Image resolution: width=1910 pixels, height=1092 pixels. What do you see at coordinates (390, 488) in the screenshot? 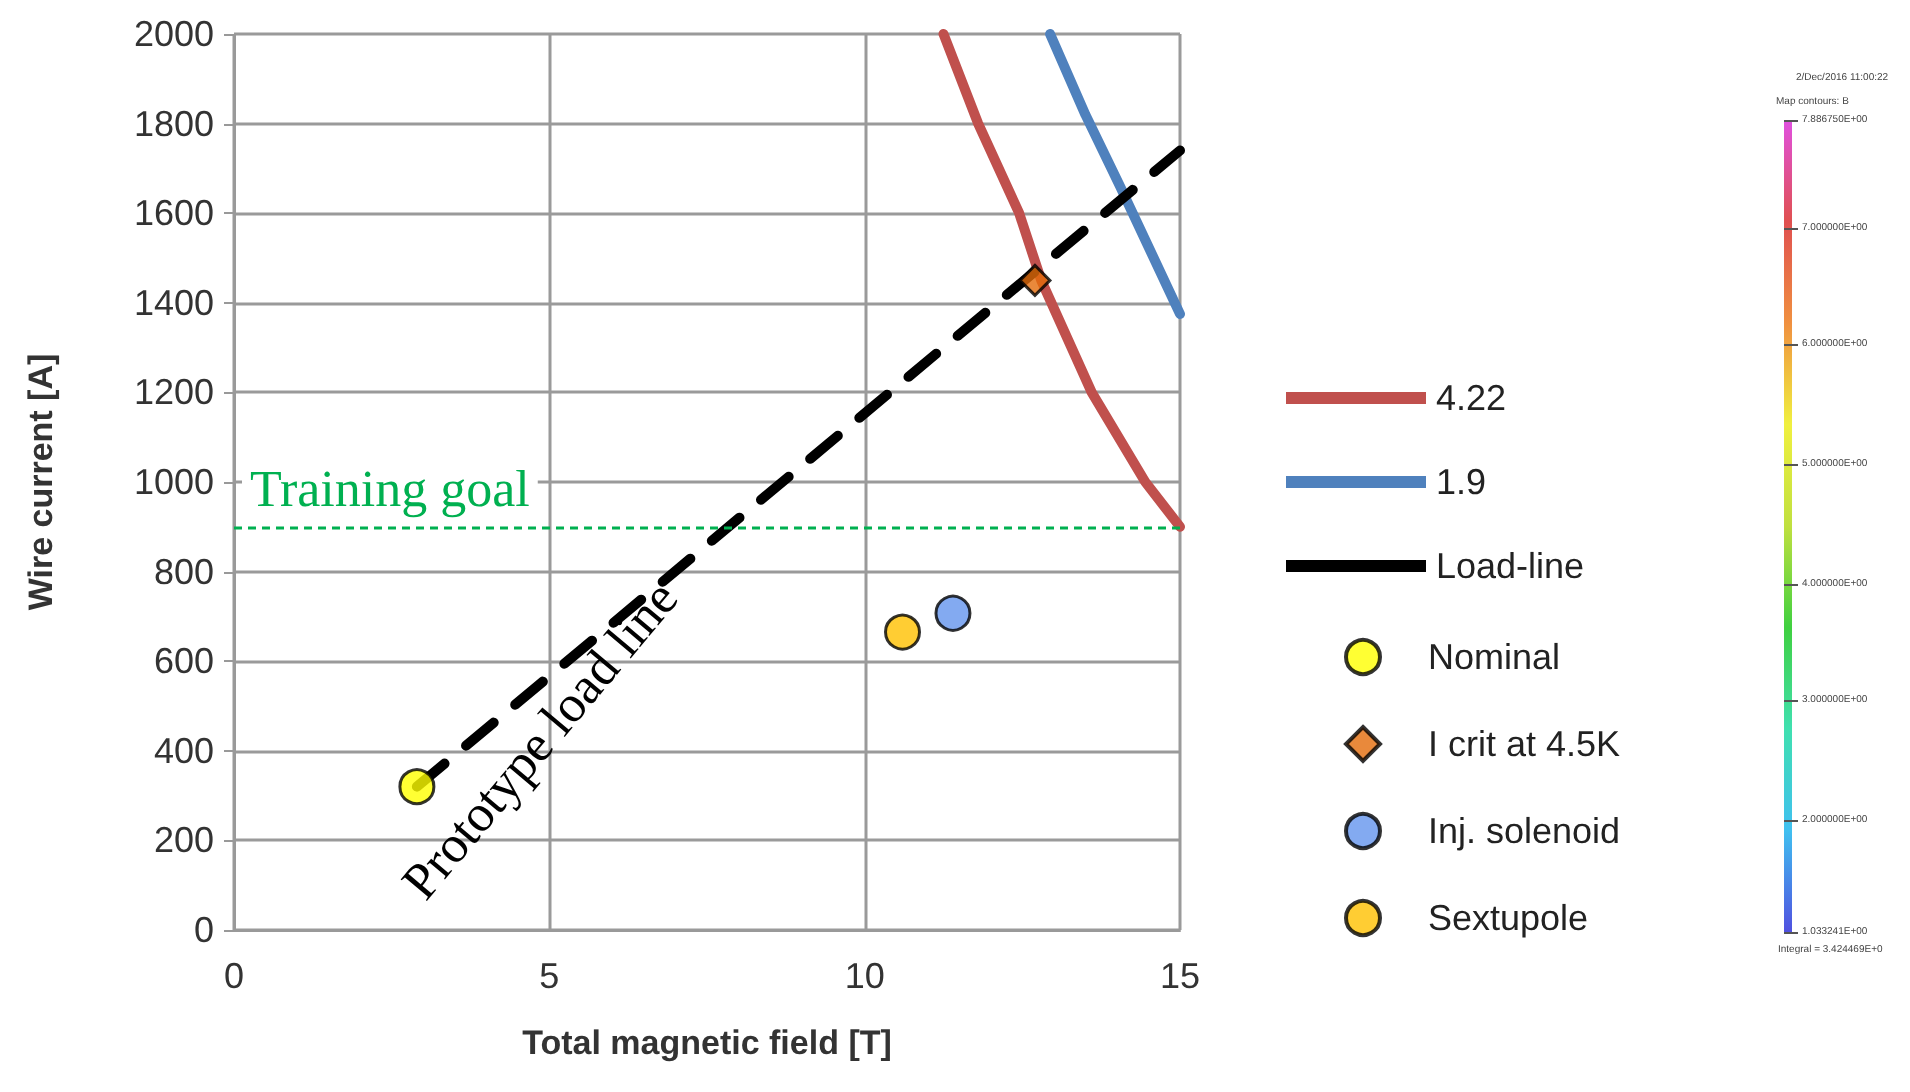
I see `ref-line-label: Training goal` at bounding box center [390, 488].